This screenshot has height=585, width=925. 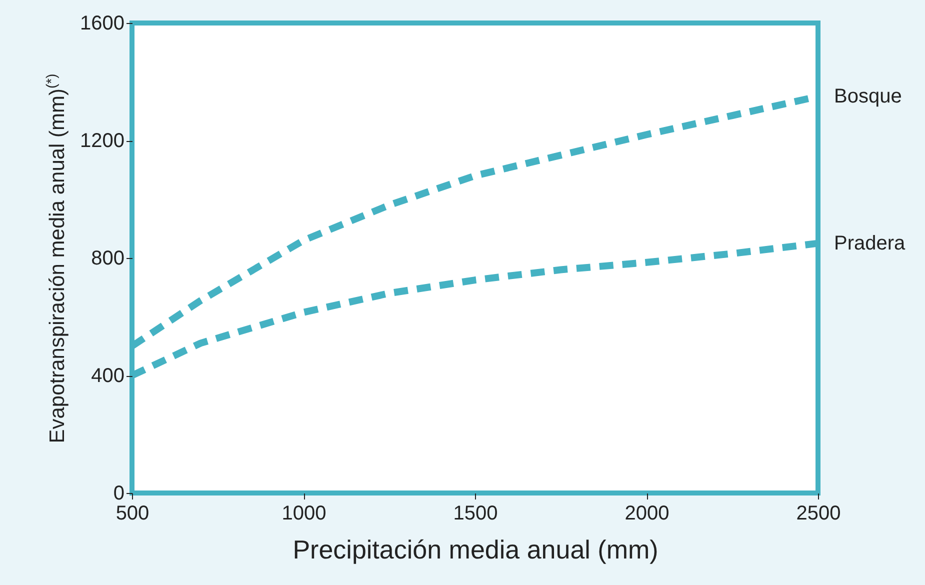 I want to click on x-tick-label: 1500, so click(x=475, y=513).